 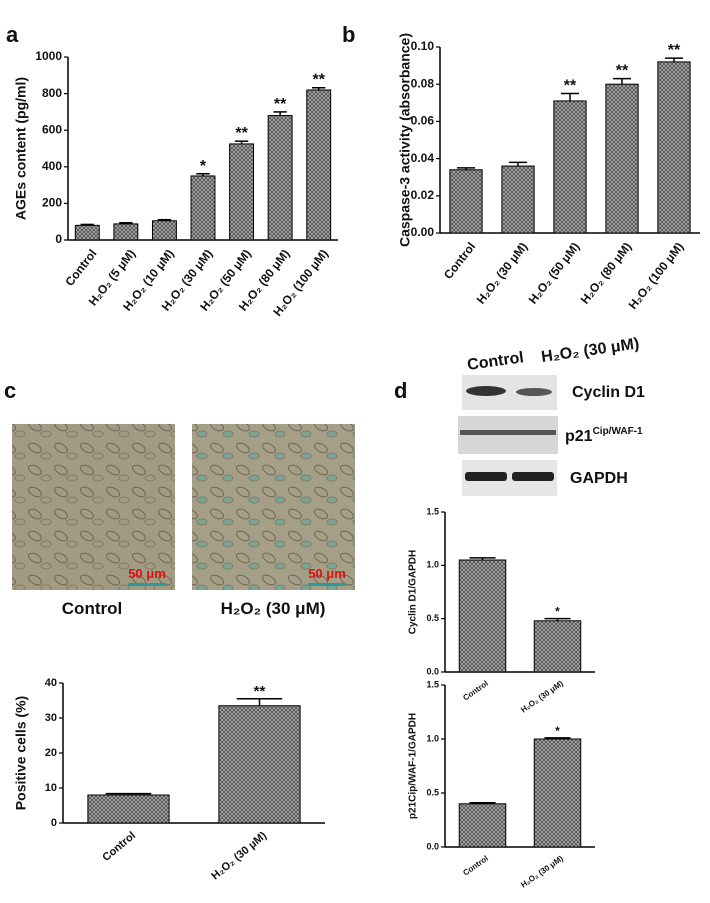 What do you see at coordinates (608, 392) in the screenshot?
I see `blot-row-label: Cyclin D1` at bounding box center [608, 392].